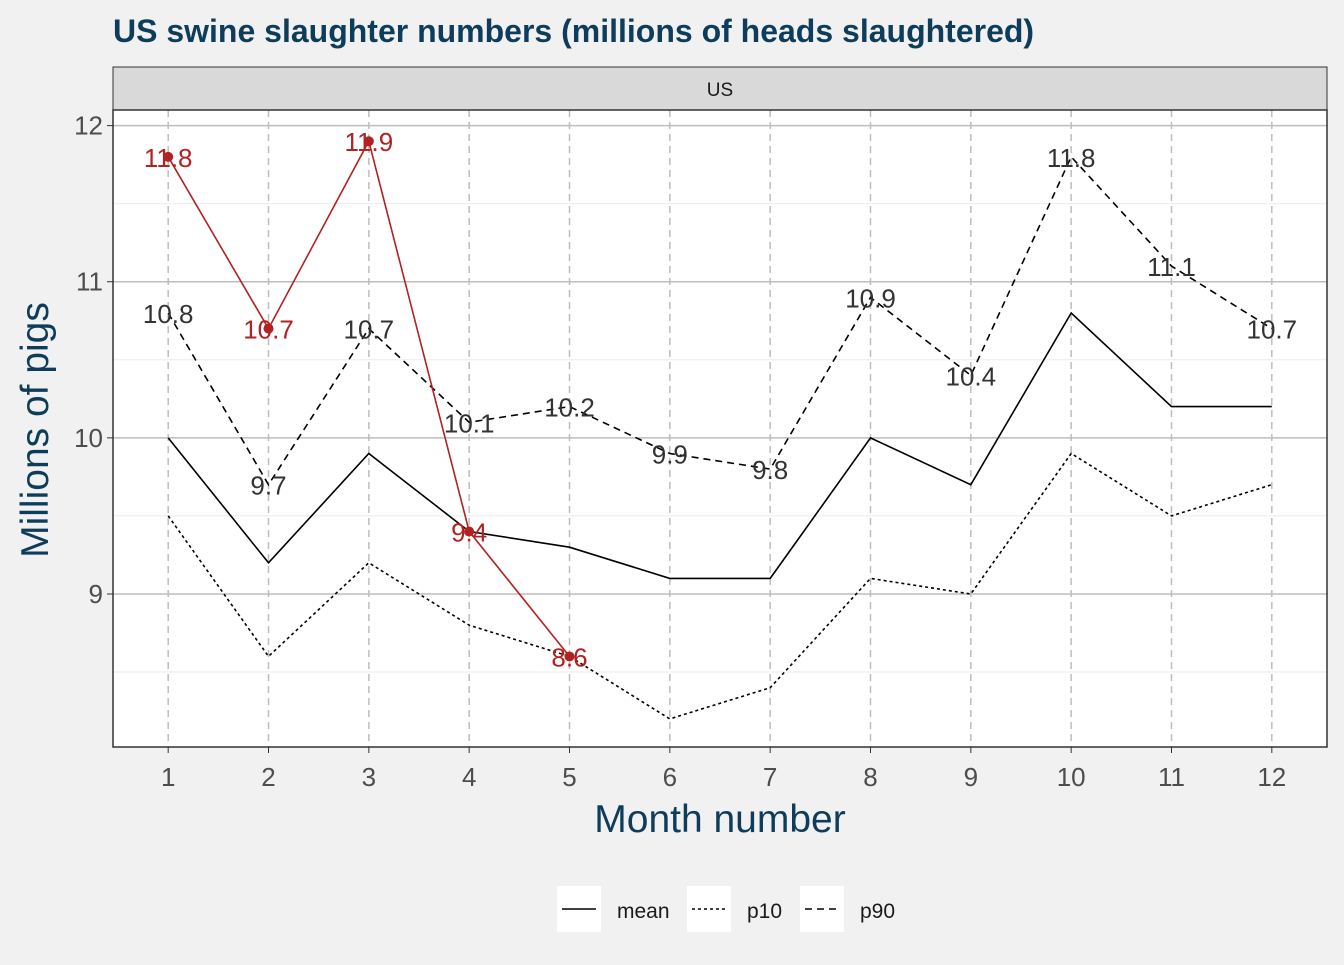 The image size is (1344, 965). I want to click on x-tick-label: 1, so click(168, 777).